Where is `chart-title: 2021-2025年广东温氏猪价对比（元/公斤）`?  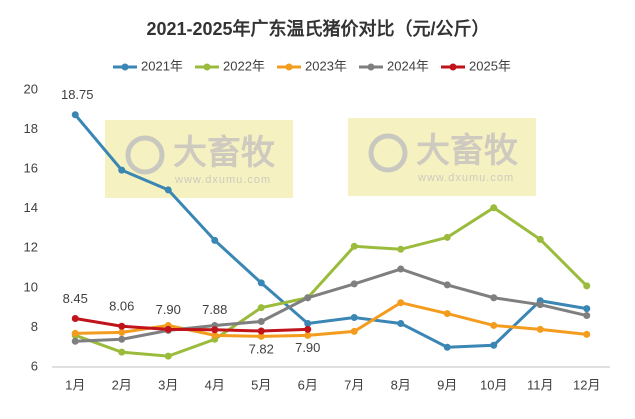
chart-title: 2021-2025年广东温氏猪价对比（元/公斤） is located at coordinates (317, 28).